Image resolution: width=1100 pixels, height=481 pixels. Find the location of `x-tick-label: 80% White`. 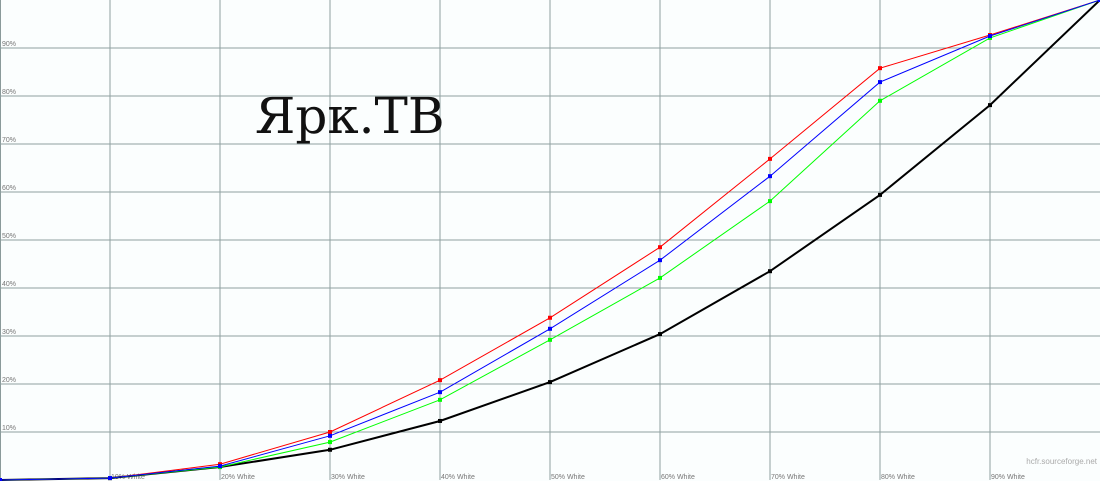

x-tick-label: 80% White is located at coordinates (898, 477).